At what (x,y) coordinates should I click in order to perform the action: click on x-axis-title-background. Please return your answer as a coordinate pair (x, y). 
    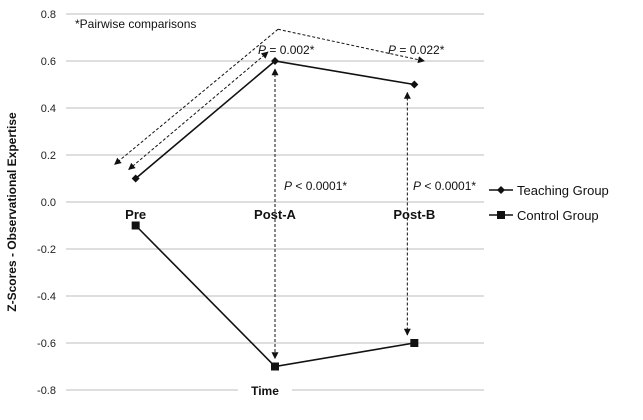
    Looking at the image, I should click on (265, 390).